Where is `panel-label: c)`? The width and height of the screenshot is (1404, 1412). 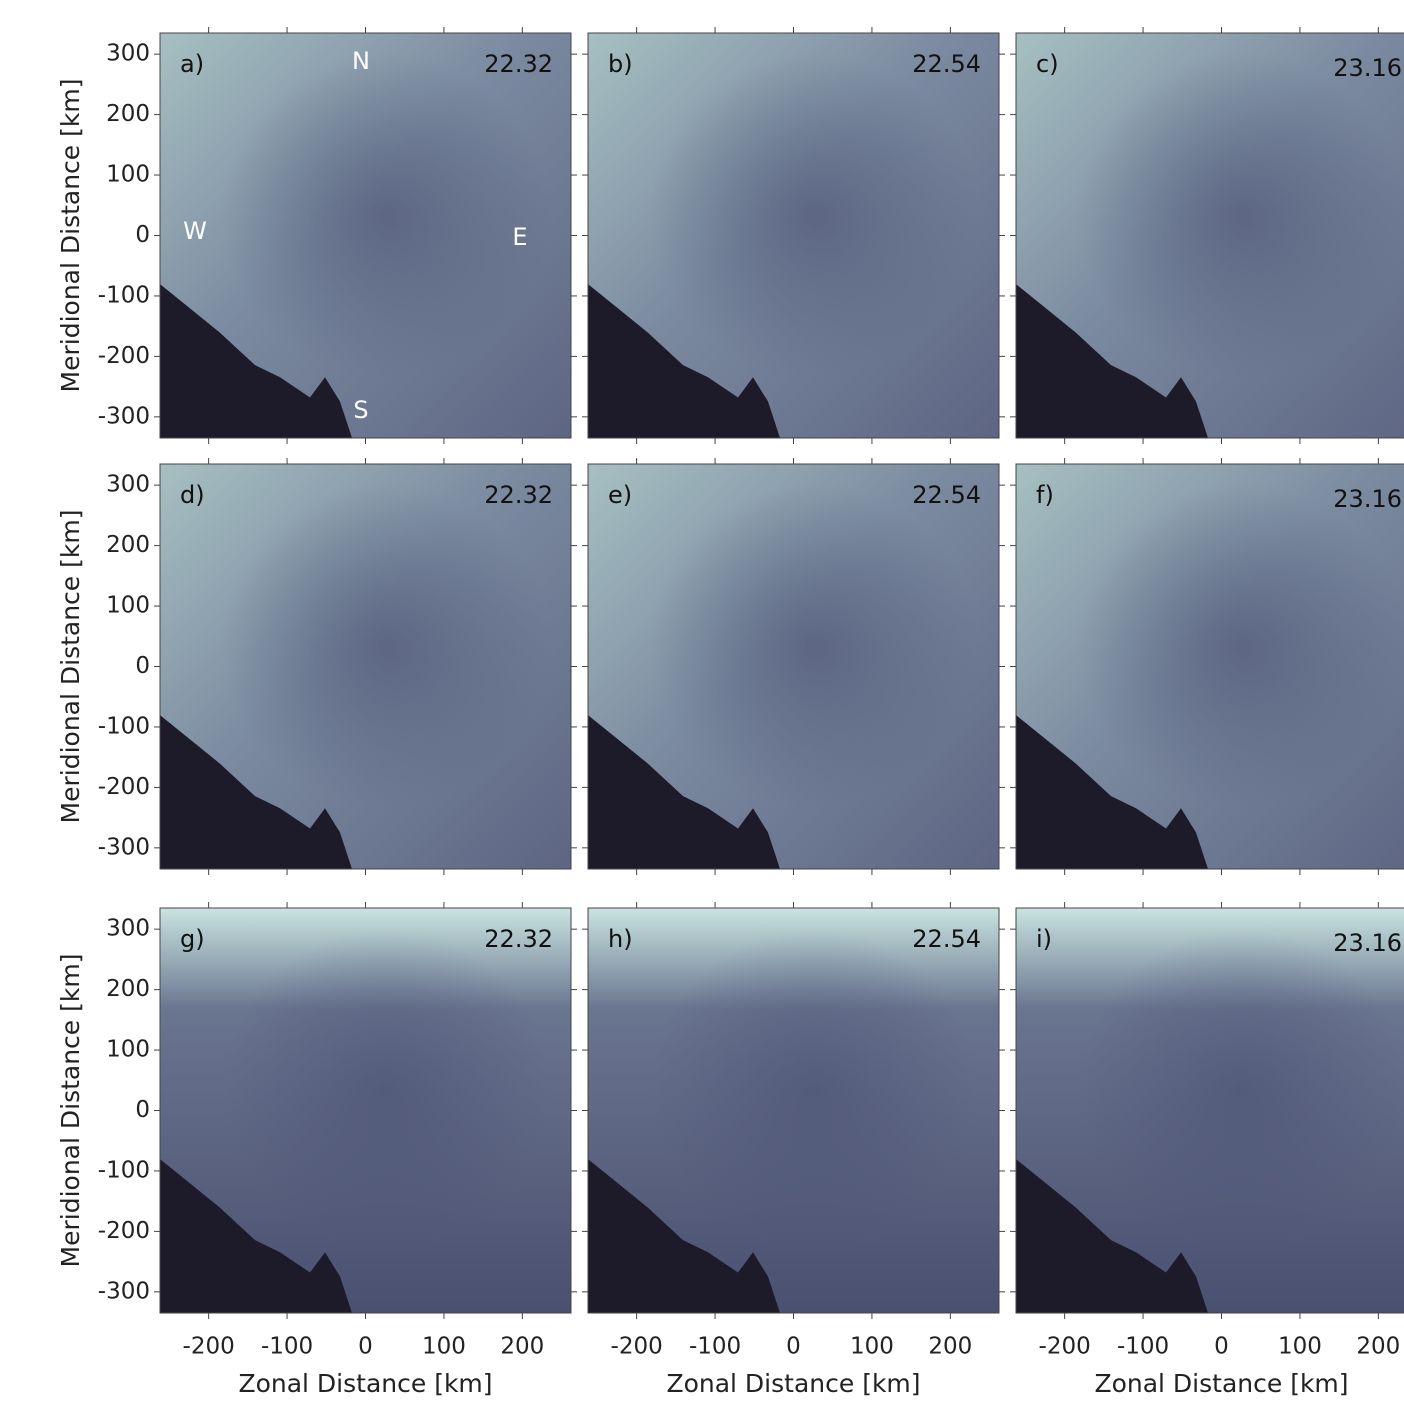
panel-label: c) is located at coordinates (1047, 64).